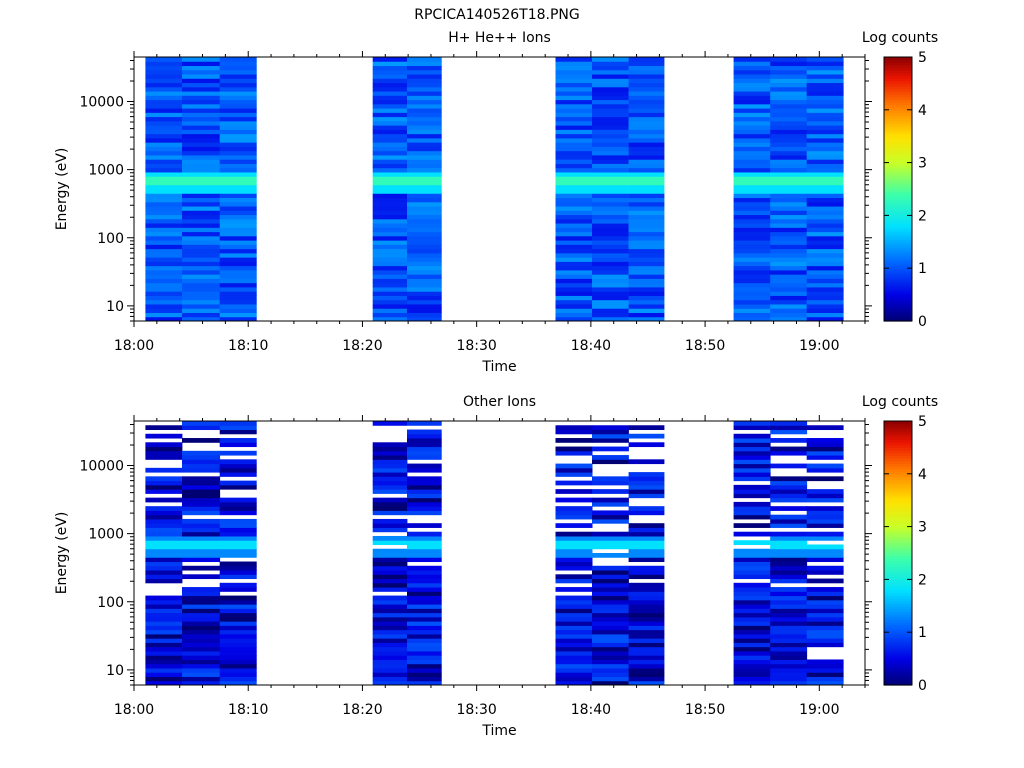  What do you see at coordinates (922, 686) in the screenshot?
I see `colorbar-tick-label: 0` at bounding box center [922, 686].